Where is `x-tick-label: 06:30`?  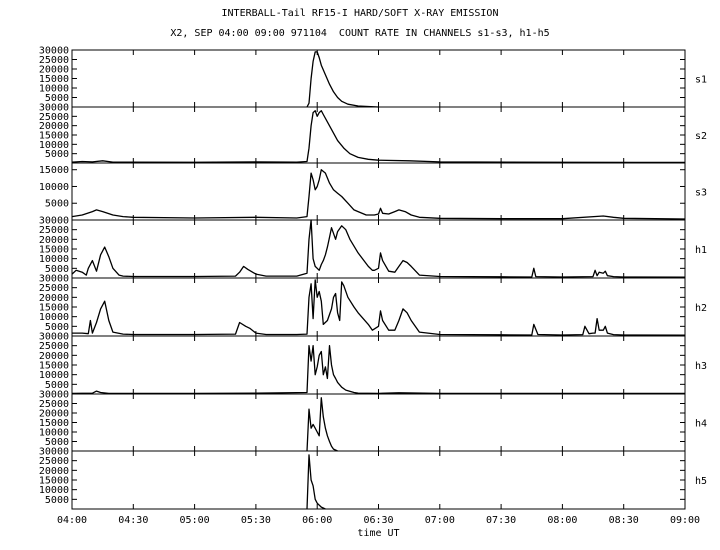 x-tick-label: 06:30 is located at coordinates (378, 520).